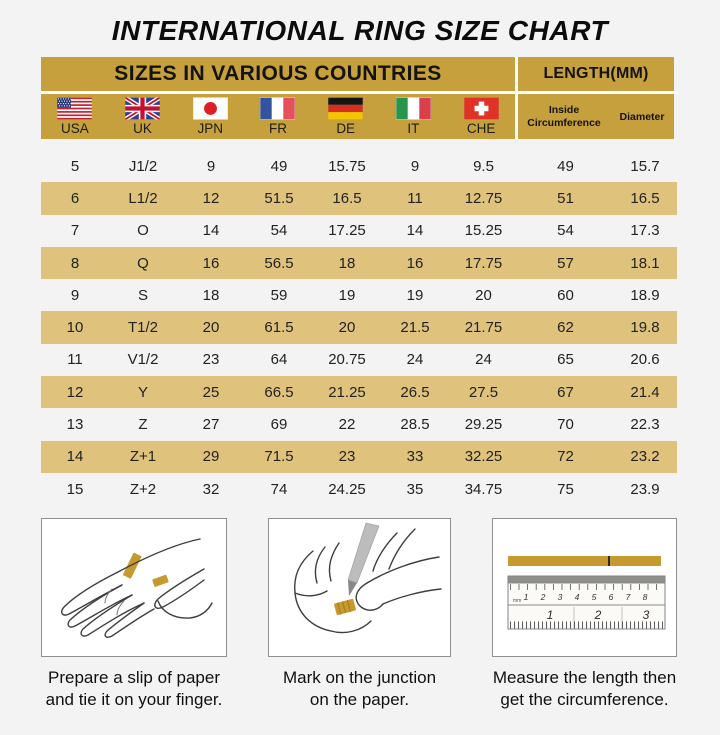  Describe the element at coordinates (359, 263) in the screenshot. I see `table-row: 8 Q 16 56.5 18 16 17.75 57 18.1` at that location.